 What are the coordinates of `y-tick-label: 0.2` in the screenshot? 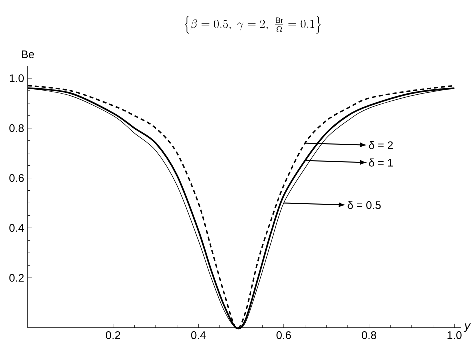 It's located at (17, 278).